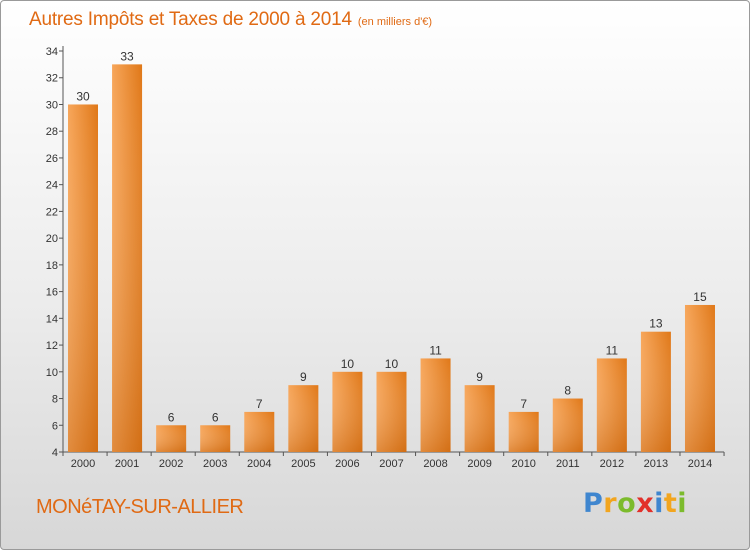 This screenshot has width=750, height=550. I want to click on chart-subtitle: (en milliers d'€), so click(395, 22).